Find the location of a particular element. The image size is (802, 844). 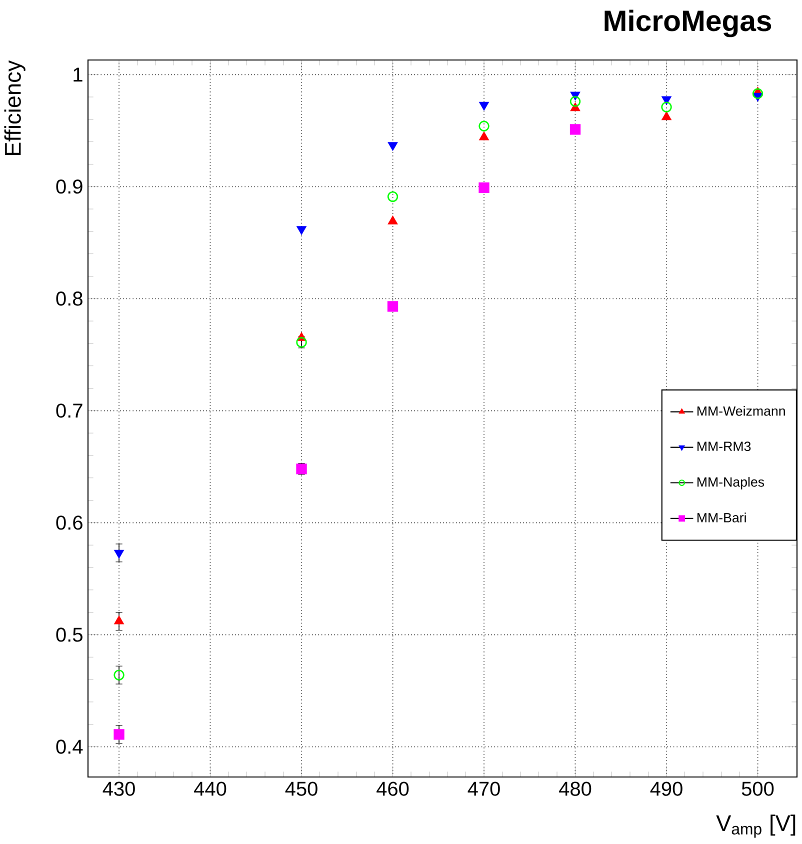

x-axis-title: V$_{amp}$ [V] is located at coordinates (756, 826).